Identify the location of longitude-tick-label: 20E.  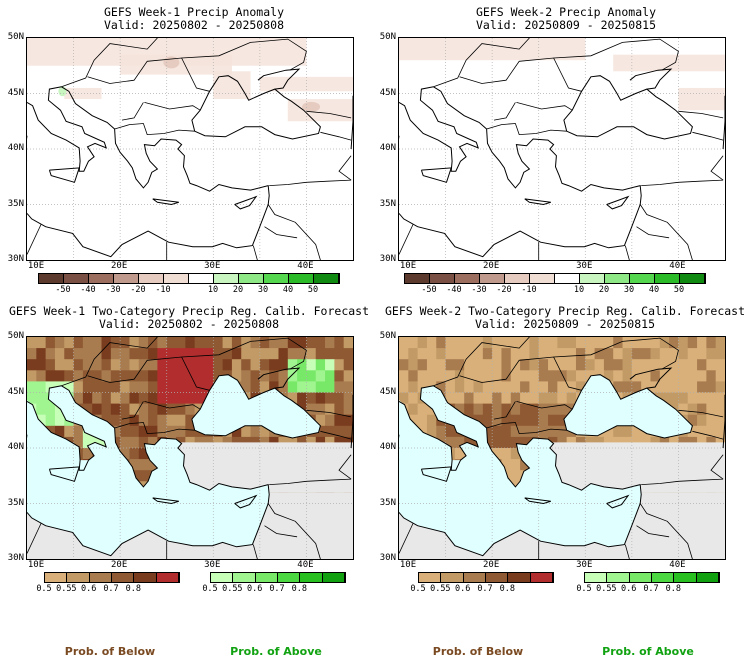
(119, 266).